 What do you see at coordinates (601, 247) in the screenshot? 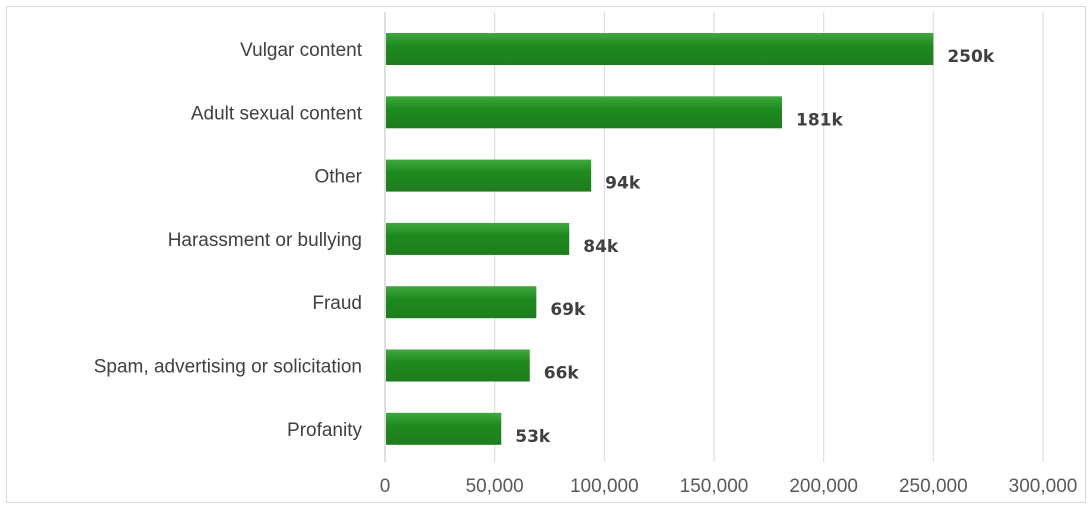
I see `data-label: 84k` at bounding box center [601, 247].